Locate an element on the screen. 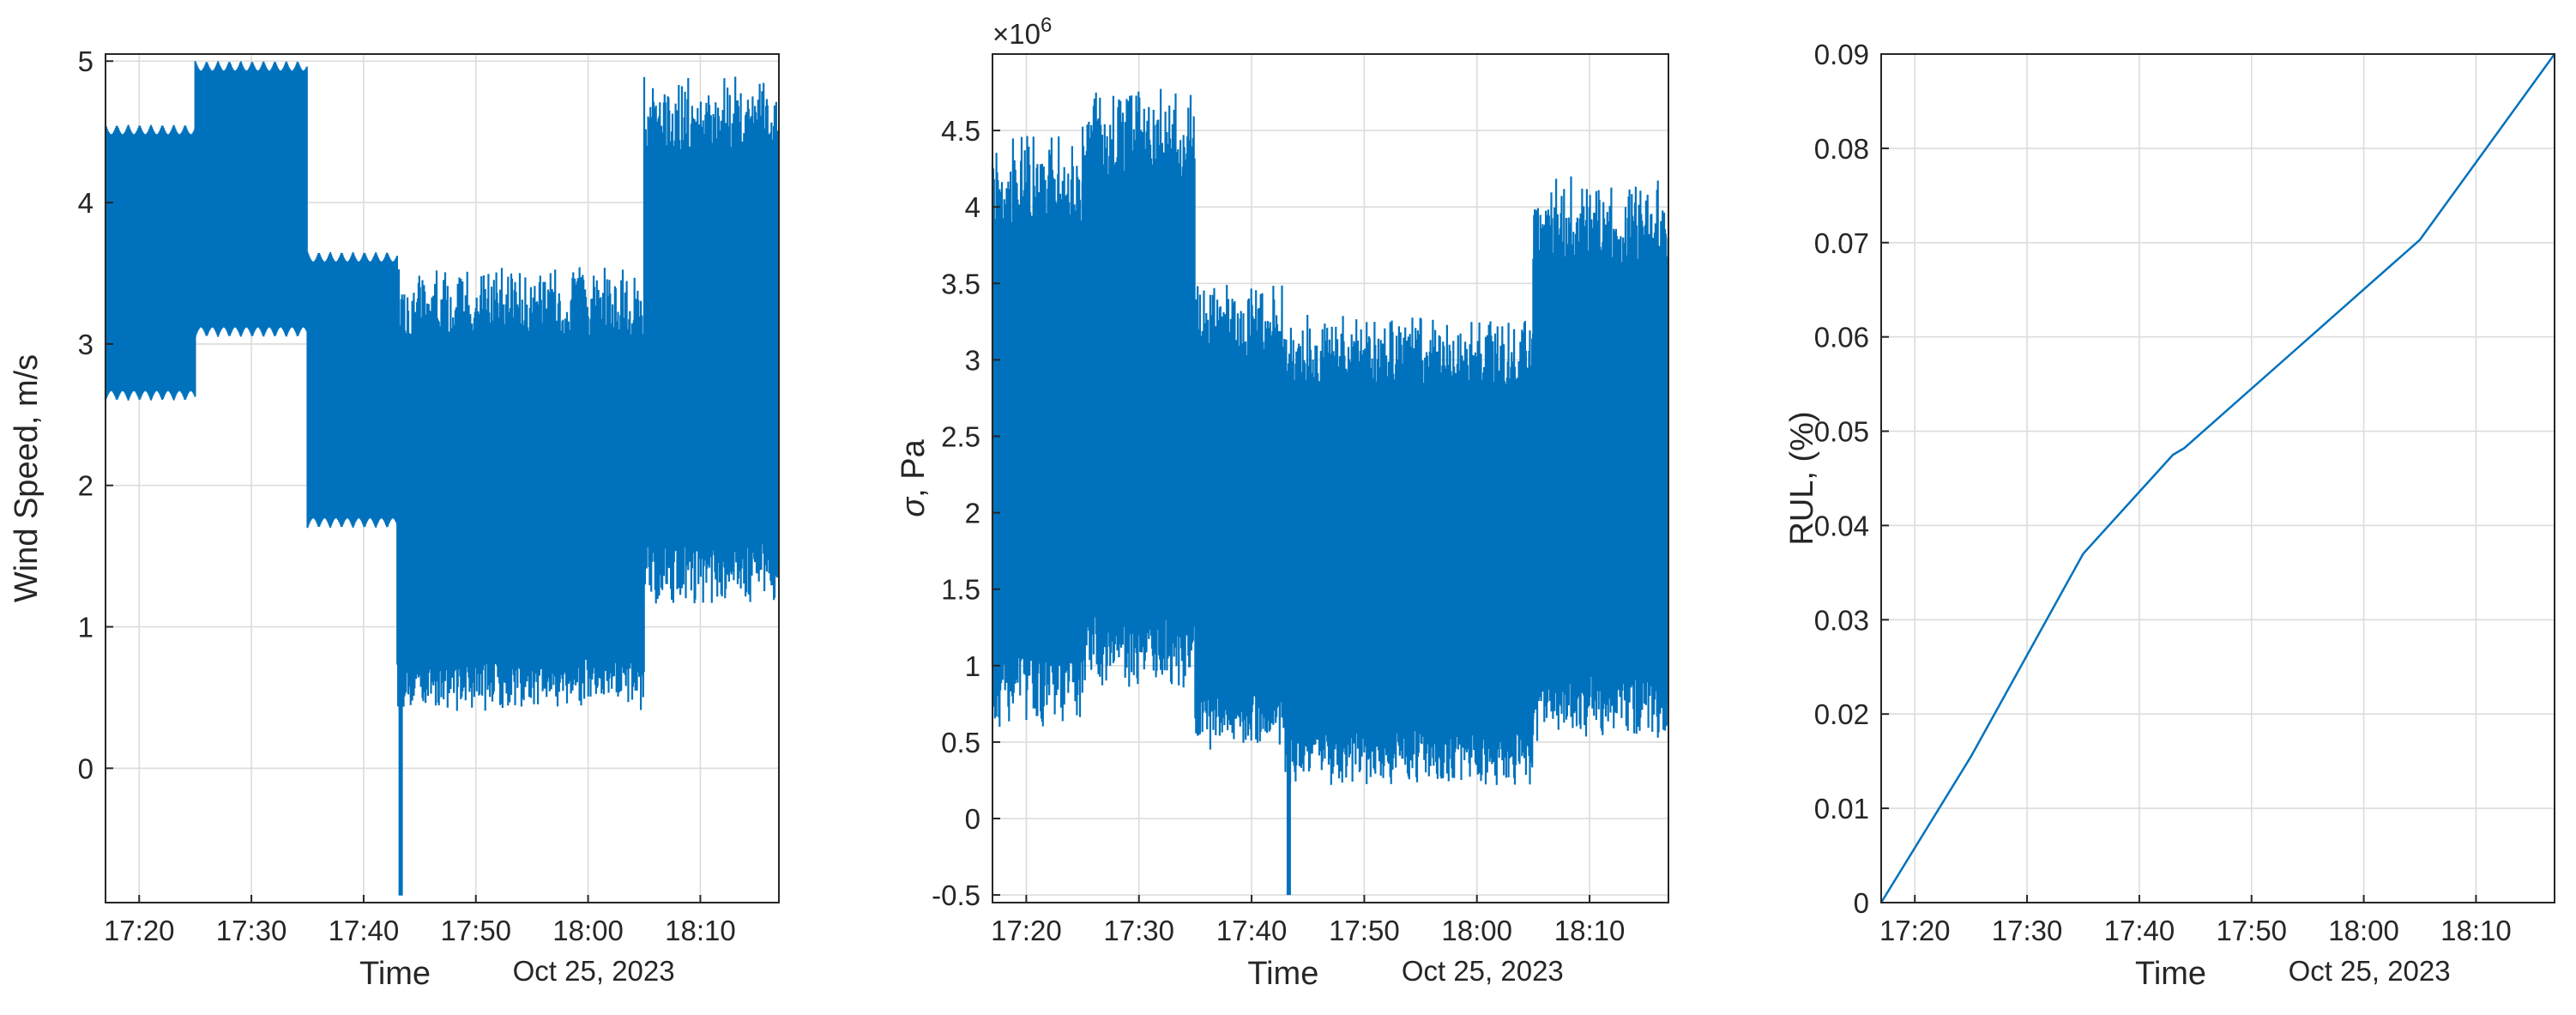  rul-y-tick-label: 0.07 is located at coordinates (1841, 243).